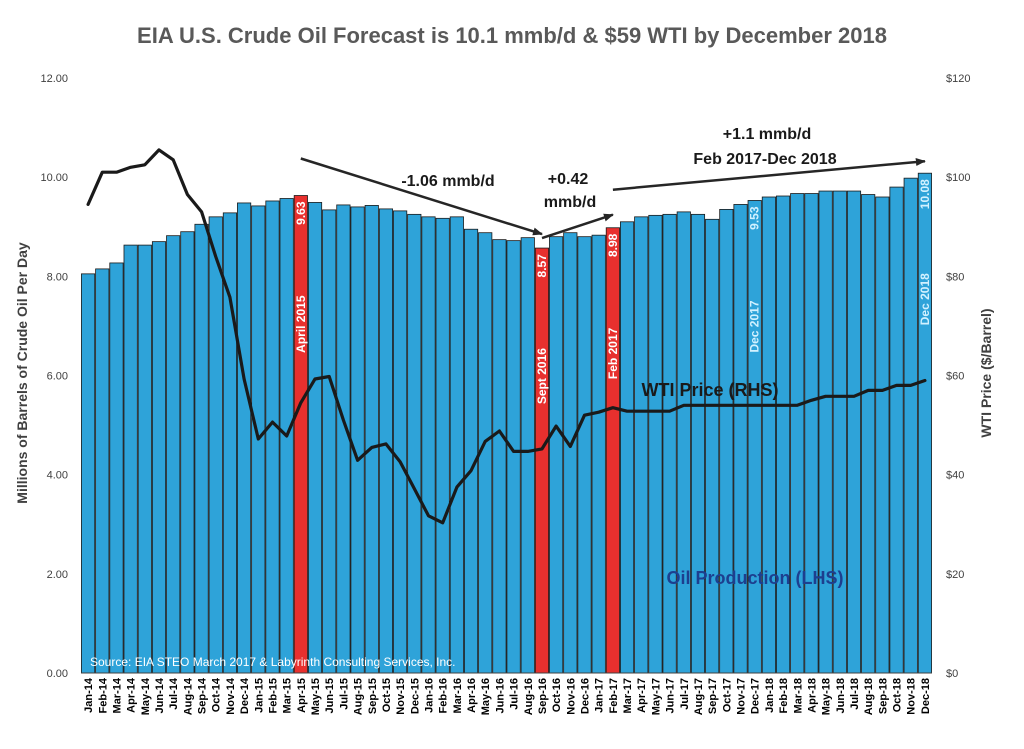  I want to click on y-axis-label-right: WTI Price ($/Barrel), so click(986, 372).